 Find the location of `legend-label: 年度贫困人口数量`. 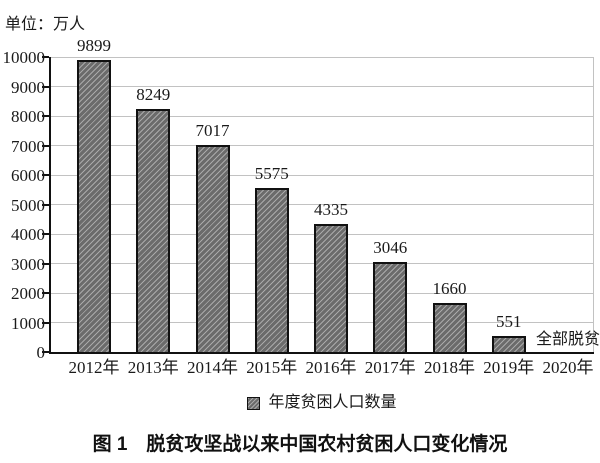

legend-label: 年度贫困人口数量 is located at coordinates (332, 402).